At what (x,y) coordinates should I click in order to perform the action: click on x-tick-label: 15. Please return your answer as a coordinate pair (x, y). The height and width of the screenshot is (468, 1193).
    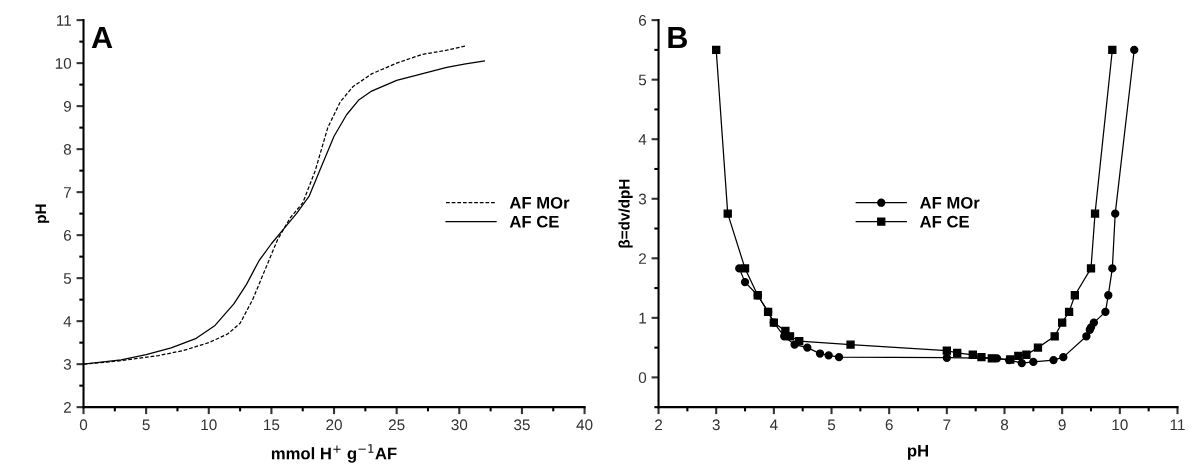
    Looking at the image, I should click on (272, 425).